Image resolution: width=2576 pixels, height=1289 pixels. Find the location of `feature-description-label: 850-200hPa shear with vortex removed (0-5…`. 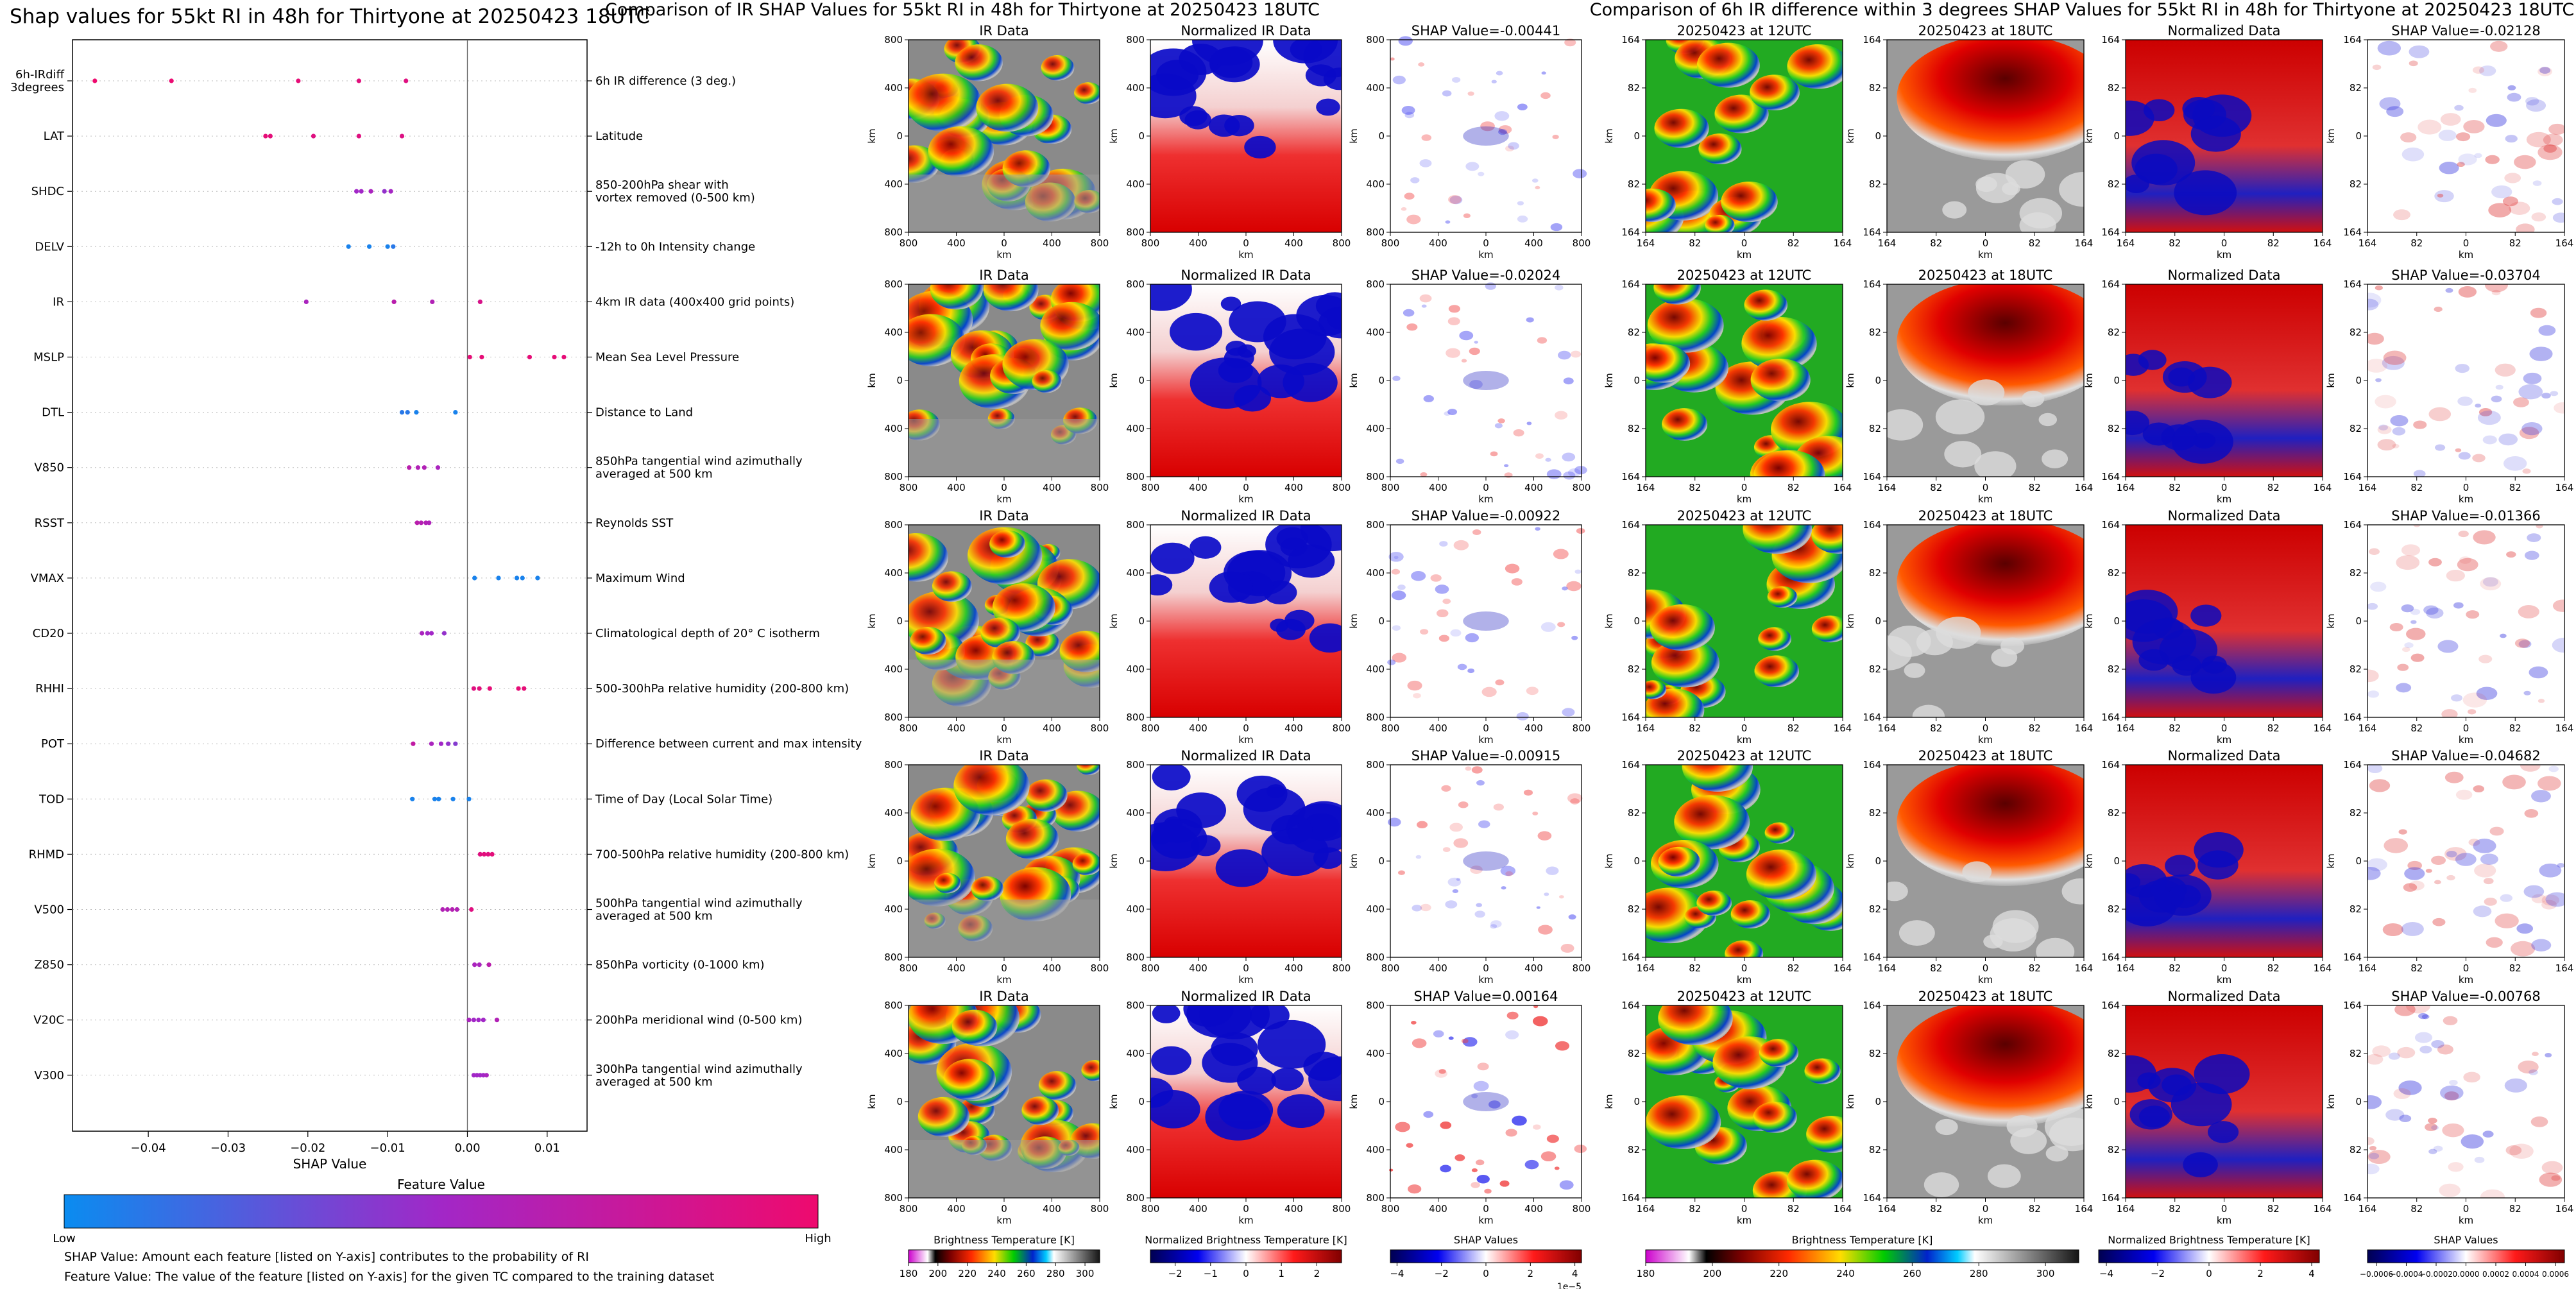

feature-description-label: 850-200hPa shear with vortex removed (0-5… is located at coordinates (675, 191).